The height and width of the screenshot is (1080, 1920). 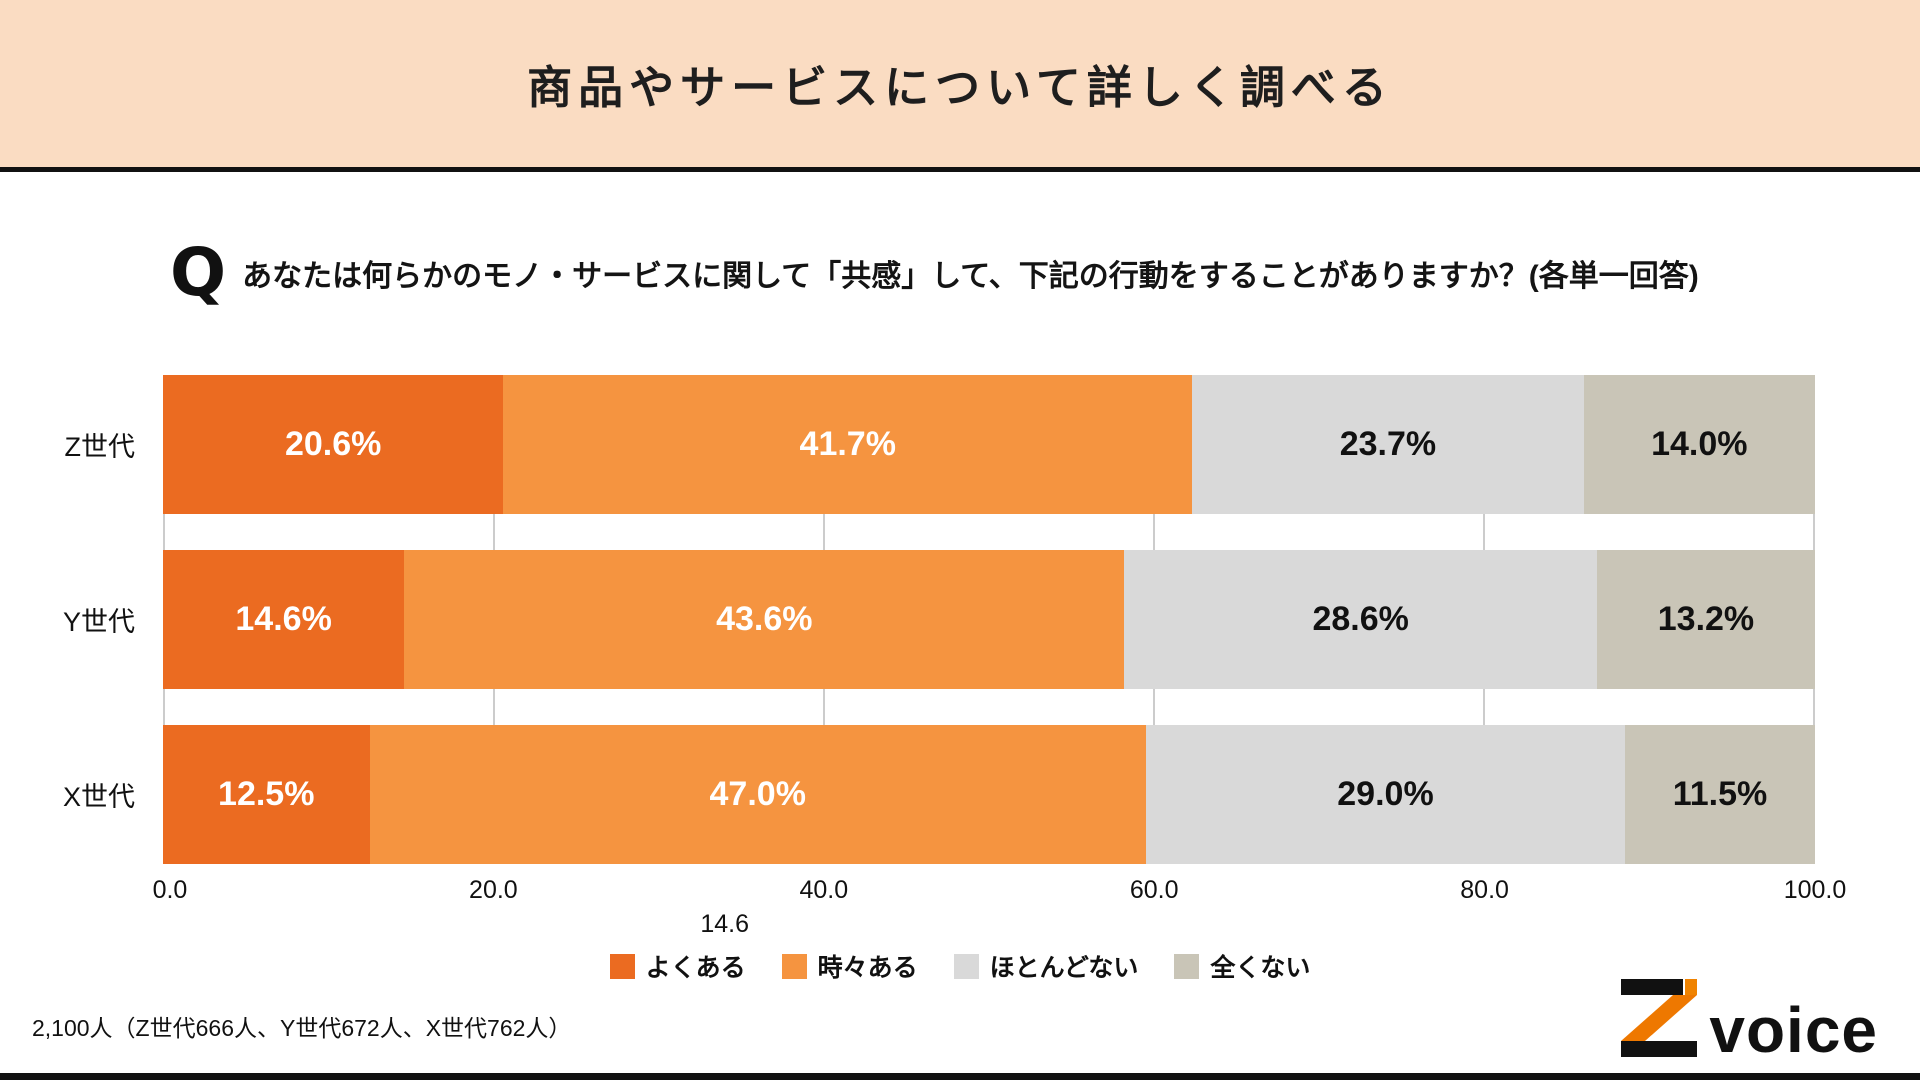 What do you see at coordinates (1000, 893) in the screenshot?
I see `x-axis: 0.0 20.0 40.0 60.0 80.0 100.0` at bounding box center [1000, 893].